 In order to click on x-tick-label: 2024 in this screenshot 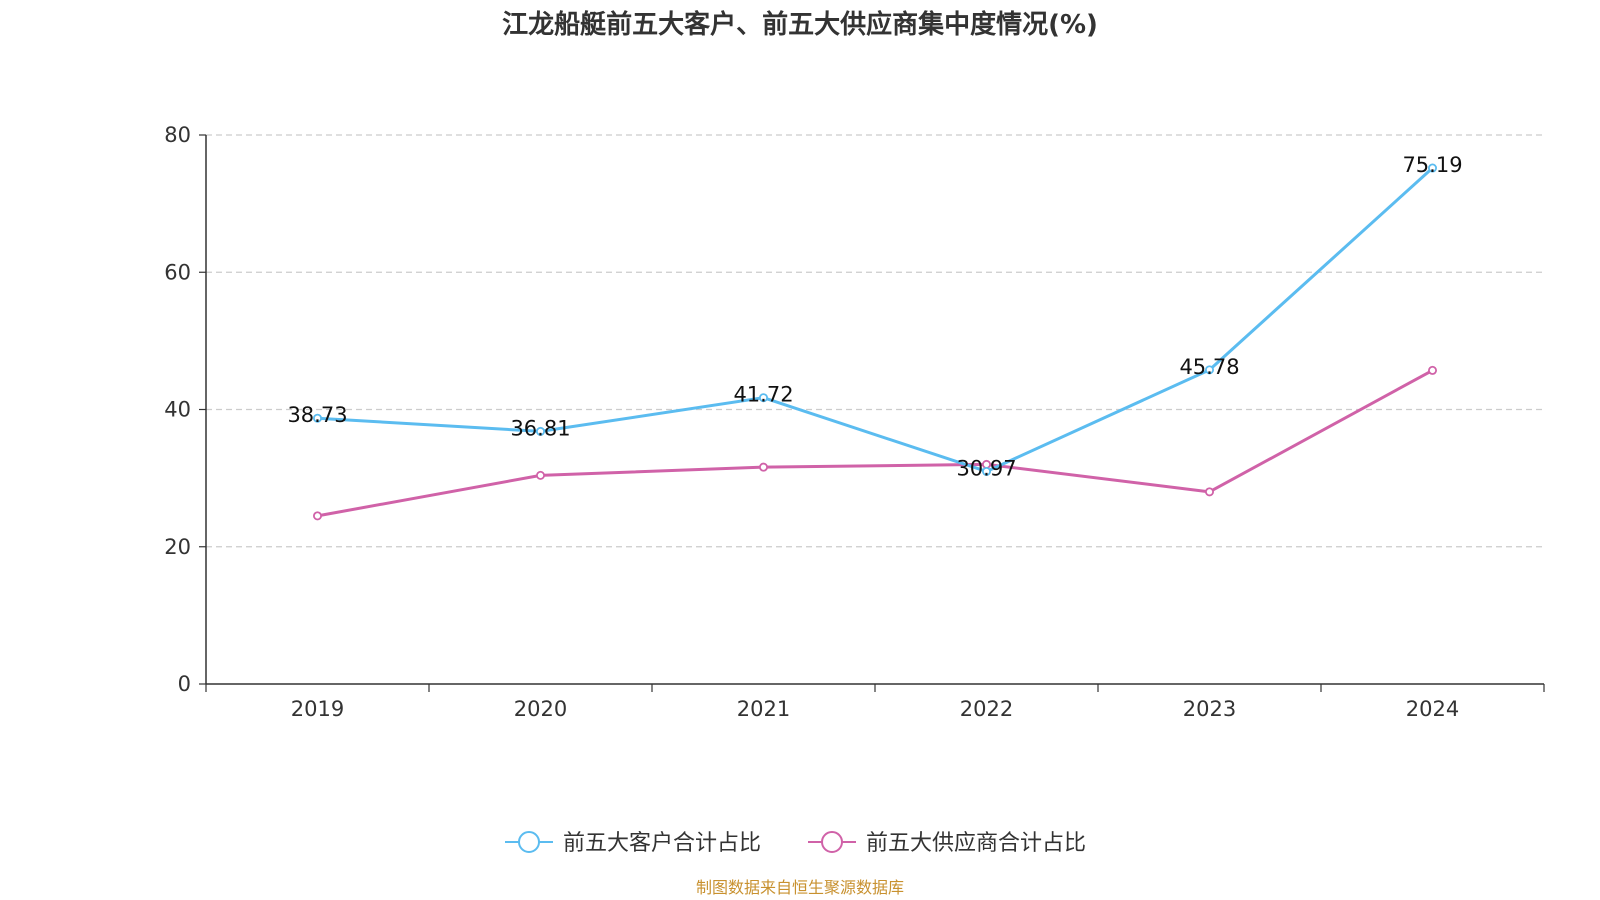, I will do `click(1432, 709)`.